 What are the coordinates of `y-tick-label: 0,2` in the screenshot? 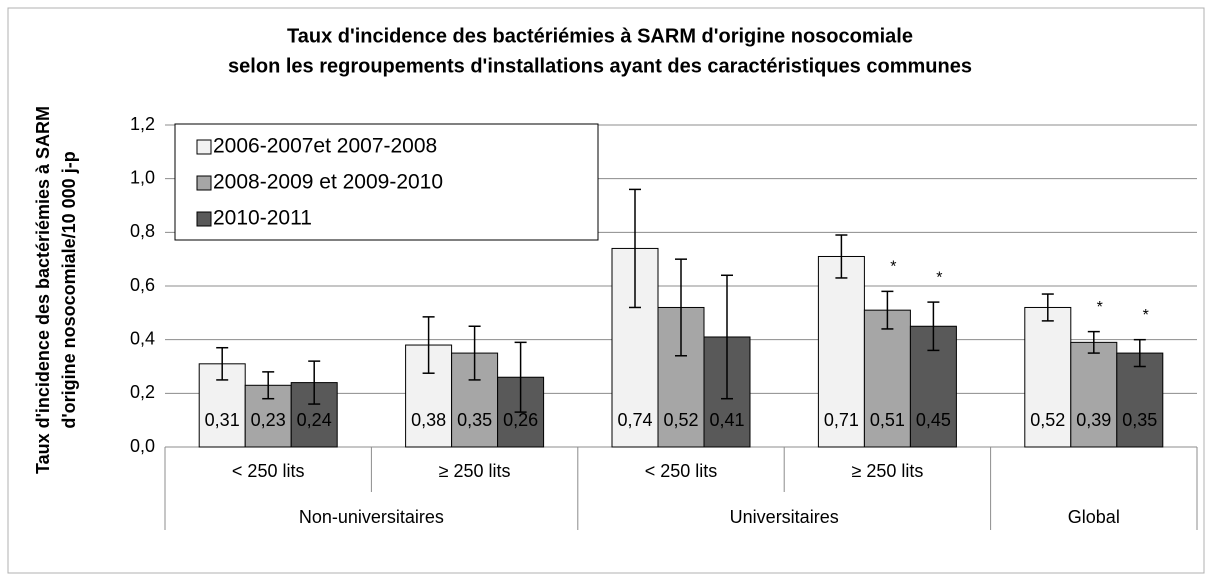 It's located at (142, 392).